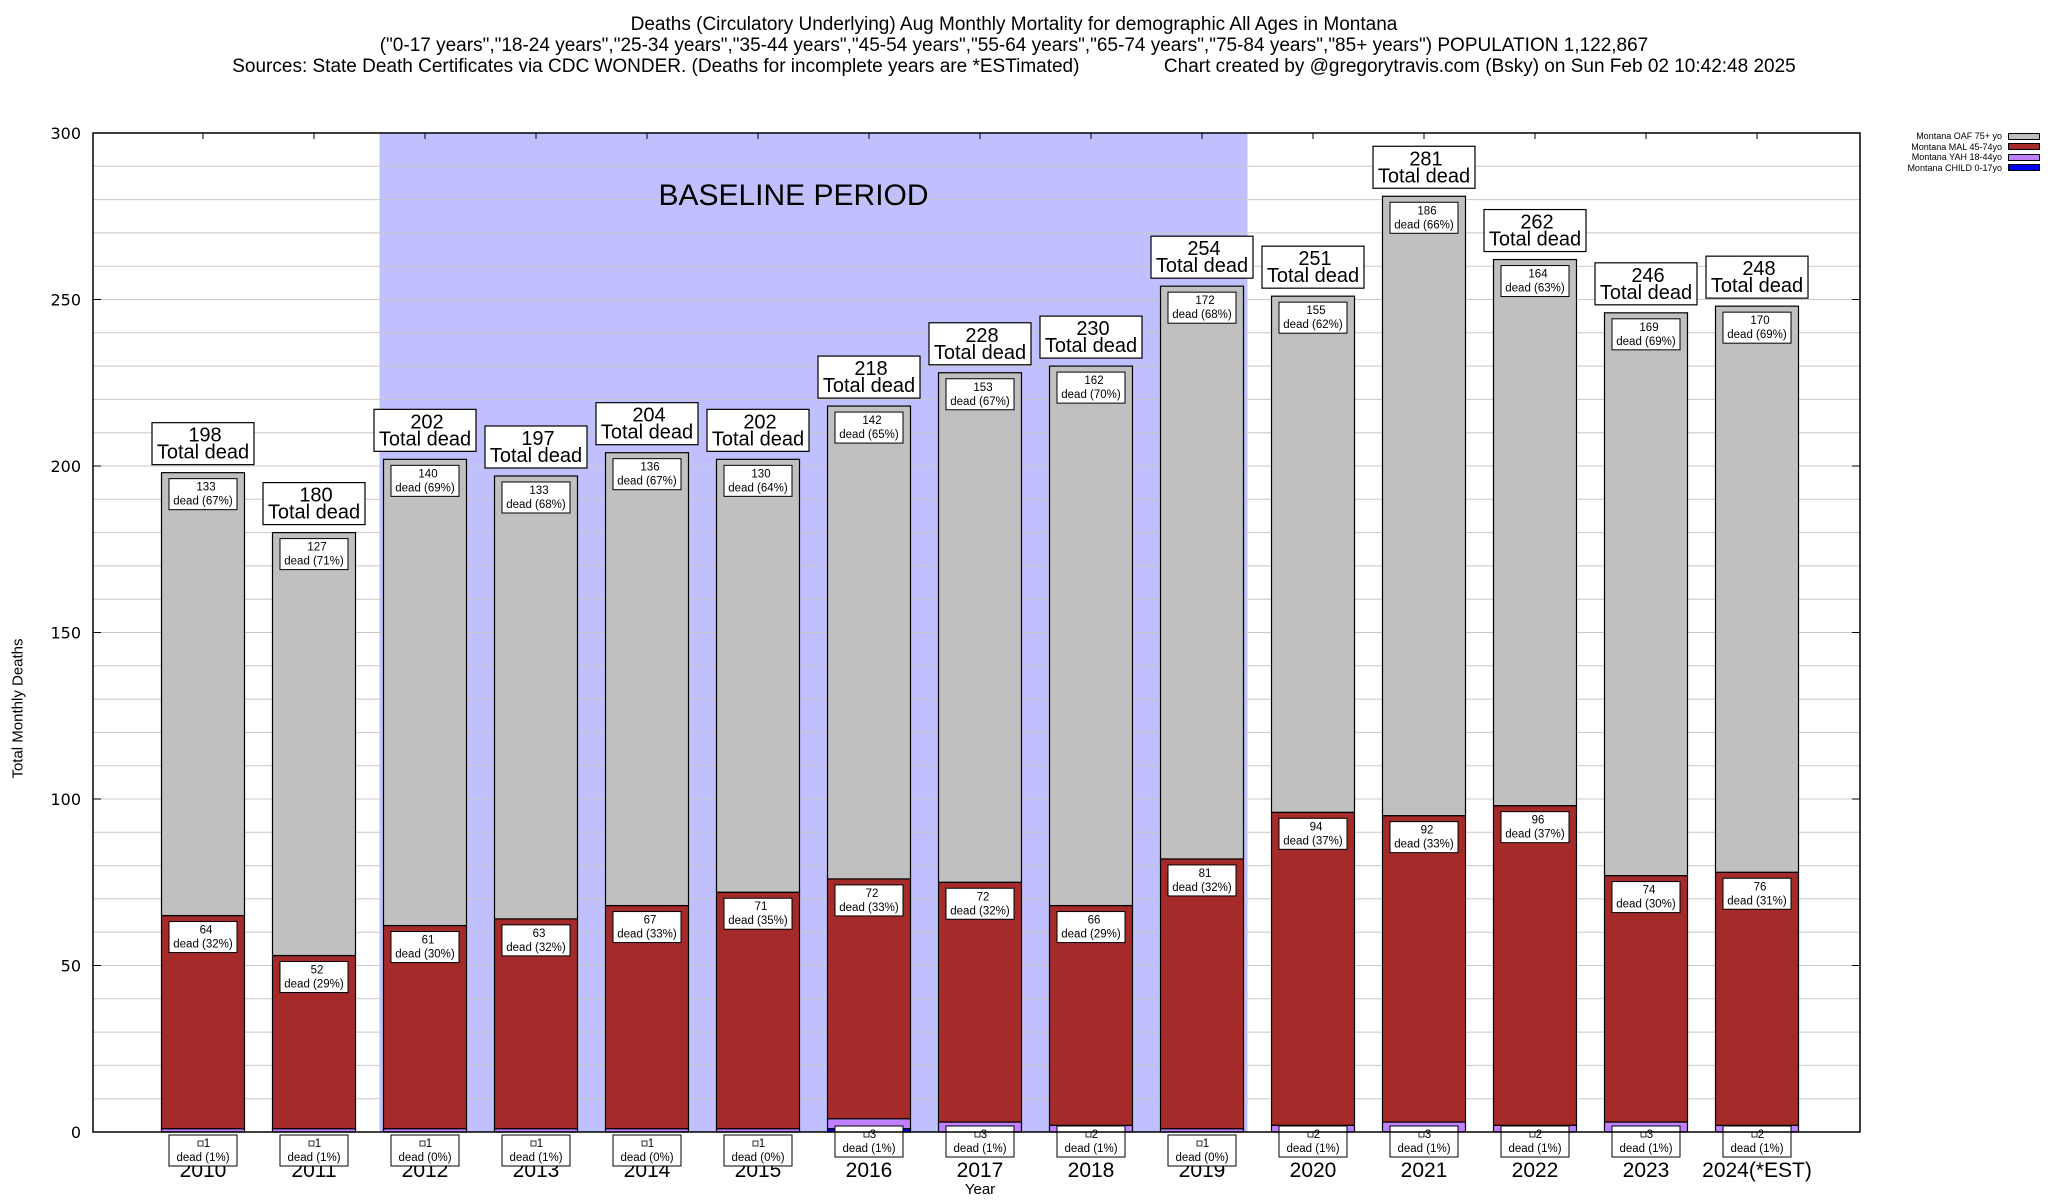 The width and height of the screenshot is (2048, 1200). Describe the element at coordinates (1091, 1170) in the screenshot. I see `x-tick-label: 2018` at that location.